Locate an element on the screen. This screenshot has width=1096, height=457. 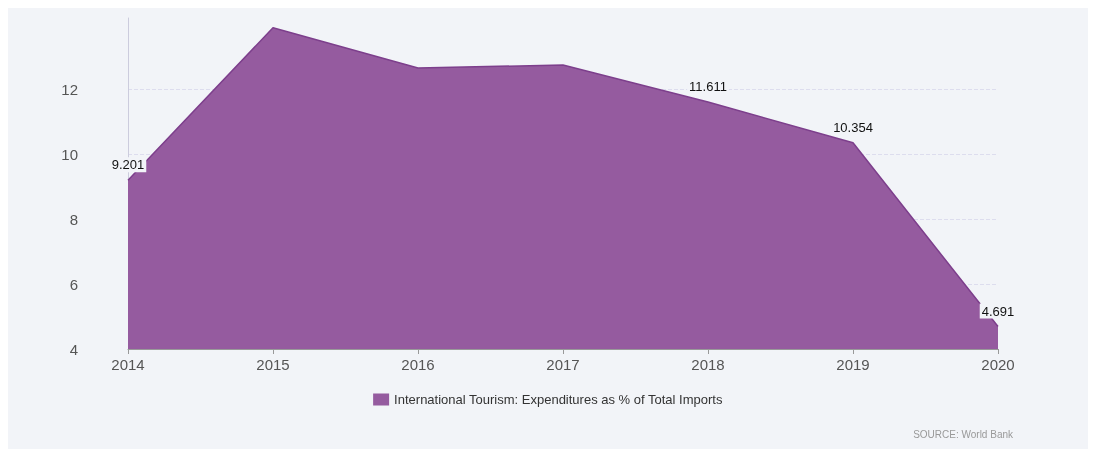
x-tick-label: 2017 is located at coordinates (563, 364).